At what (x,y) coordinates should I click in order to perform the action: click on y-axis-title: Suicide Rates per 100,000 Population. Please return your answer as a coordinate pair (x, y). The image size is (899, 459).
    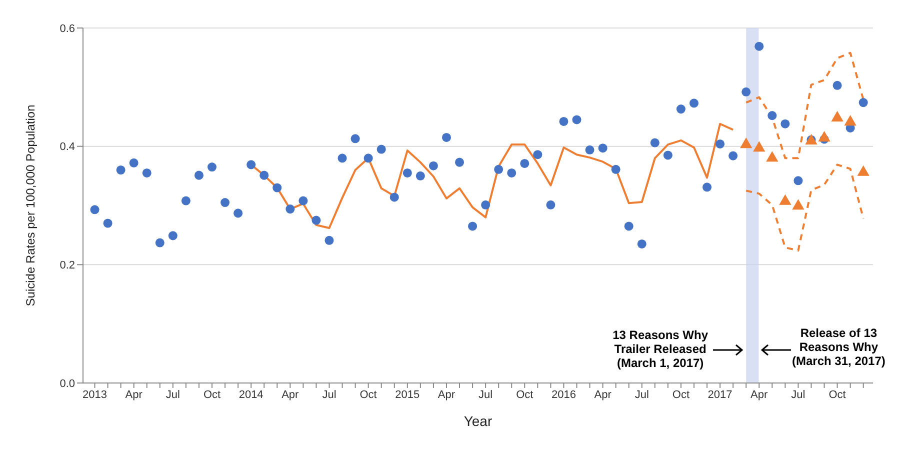
    Looking at the image, I should click on (30, 205).